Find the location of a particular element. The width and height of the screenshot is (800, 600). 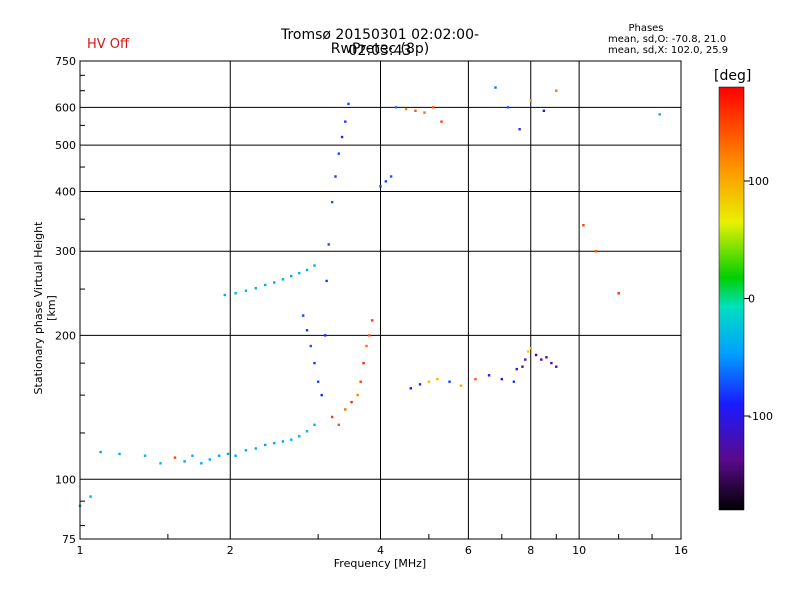

x-tick-label: 2 is located at coordinates (230, 550).